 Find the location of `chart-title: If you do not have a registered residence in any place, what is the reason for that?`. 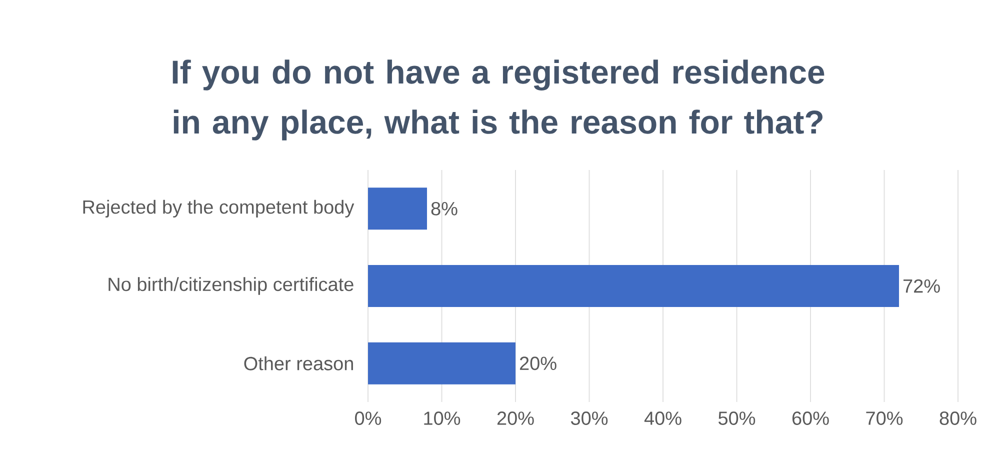

chart-title: If you do not have a registered residence in any place, what is the reason for that? is located at coordinates (498, 100).